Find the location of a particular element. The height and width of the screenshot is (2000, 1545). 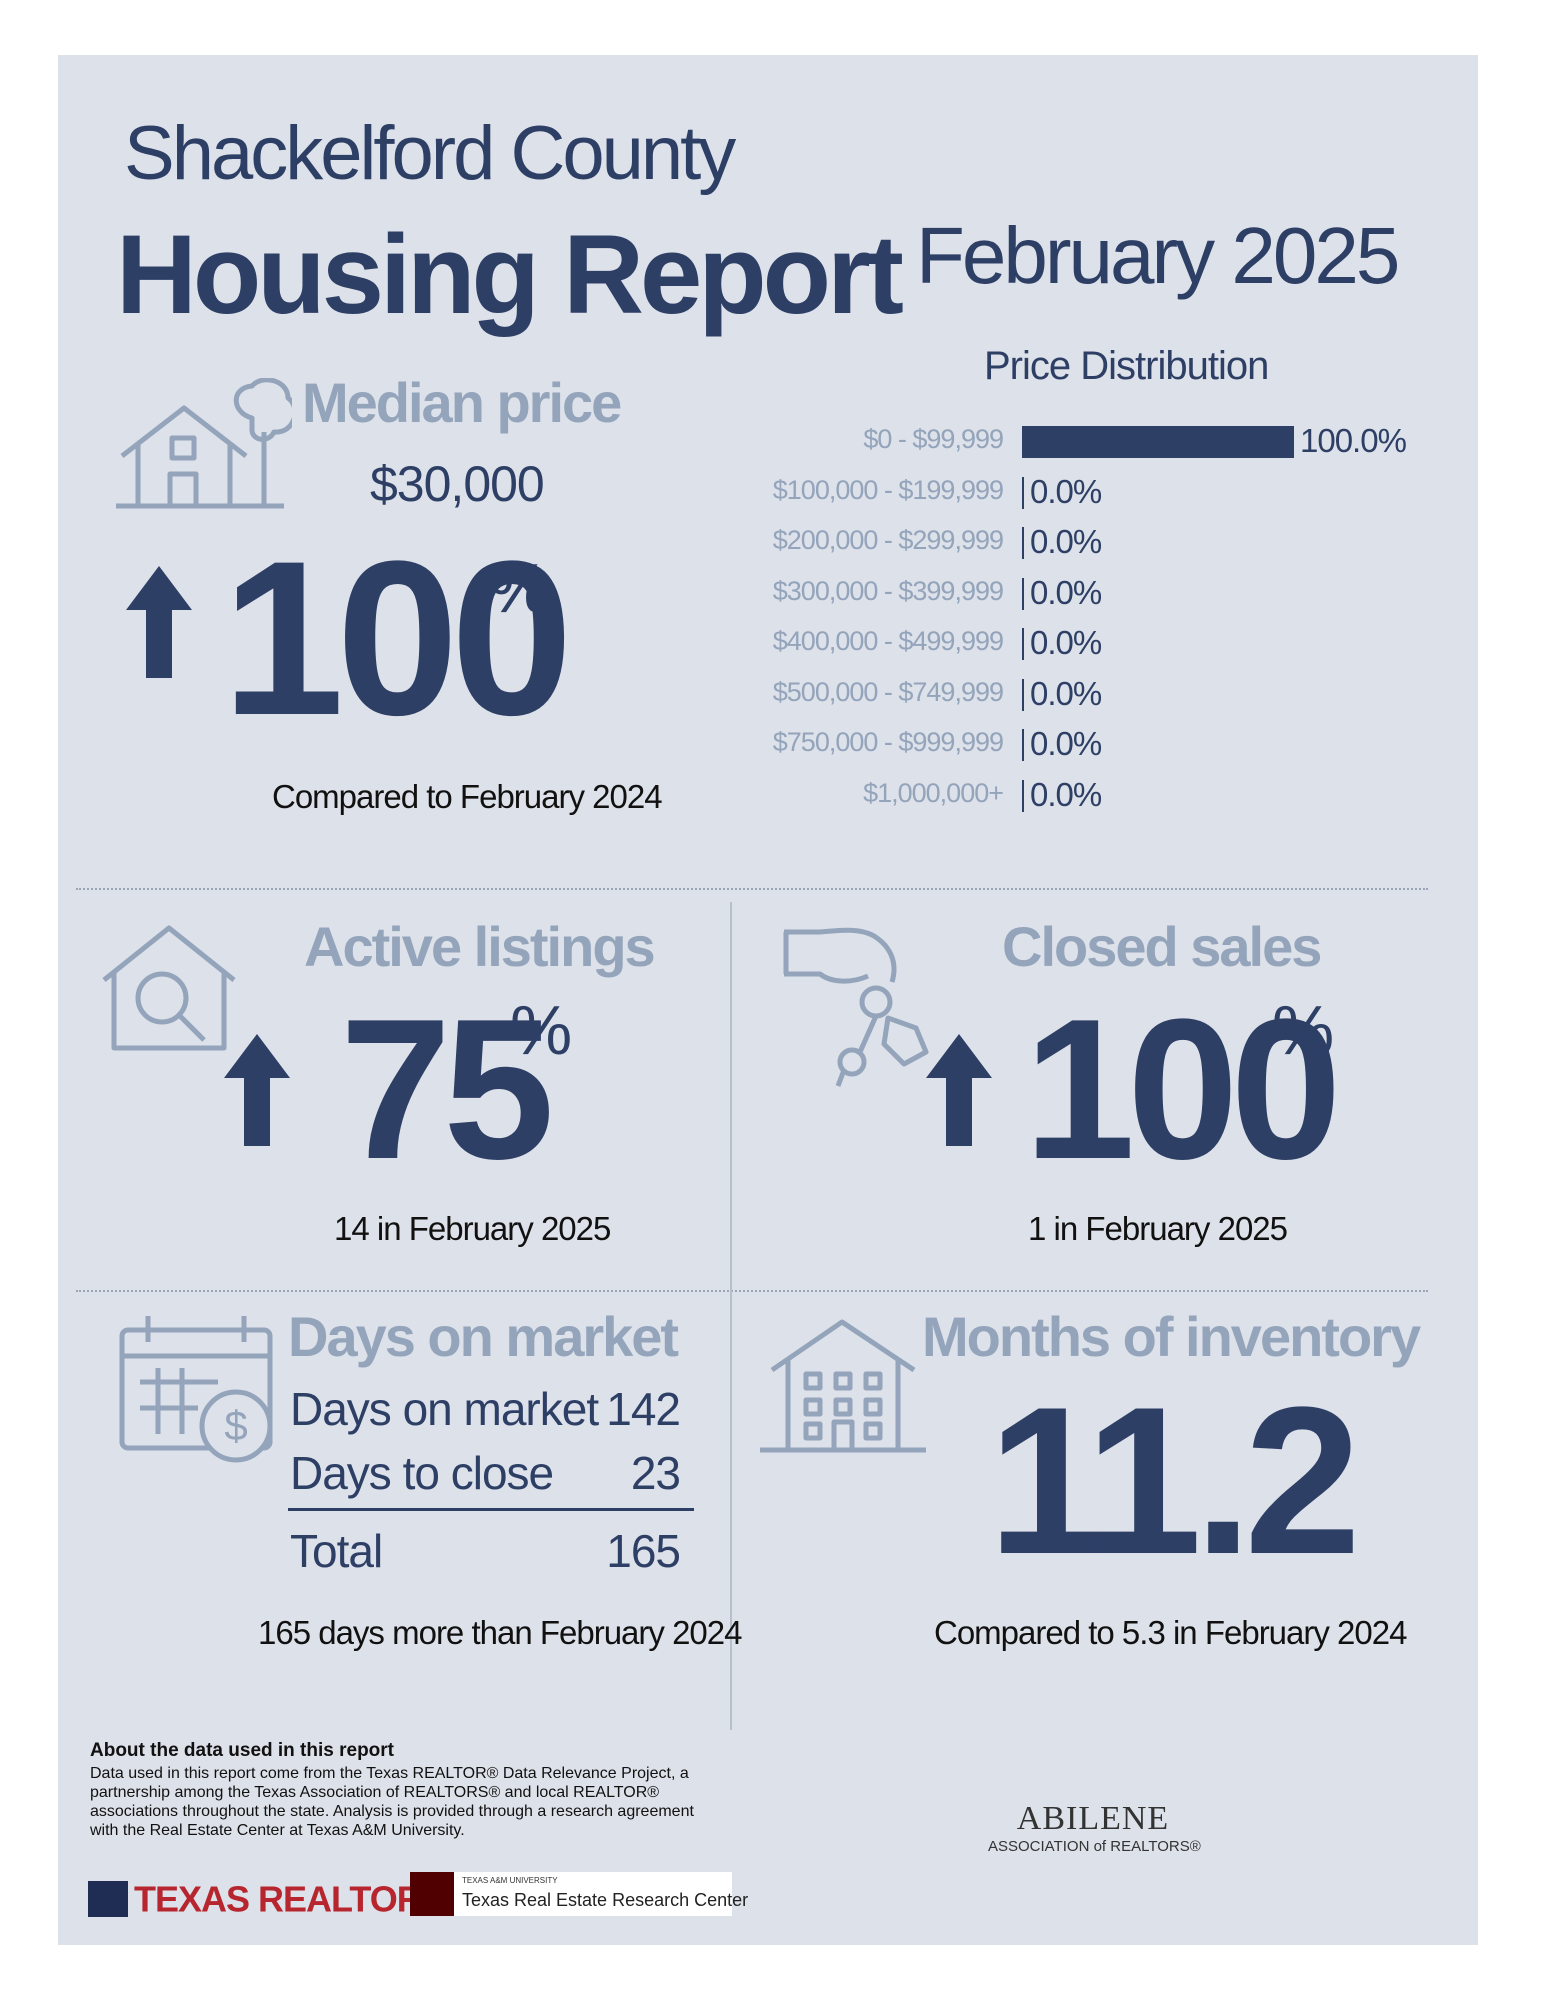

price-row: $750,000 - $999,999 0.0% is located at coordinates (1080, 743).